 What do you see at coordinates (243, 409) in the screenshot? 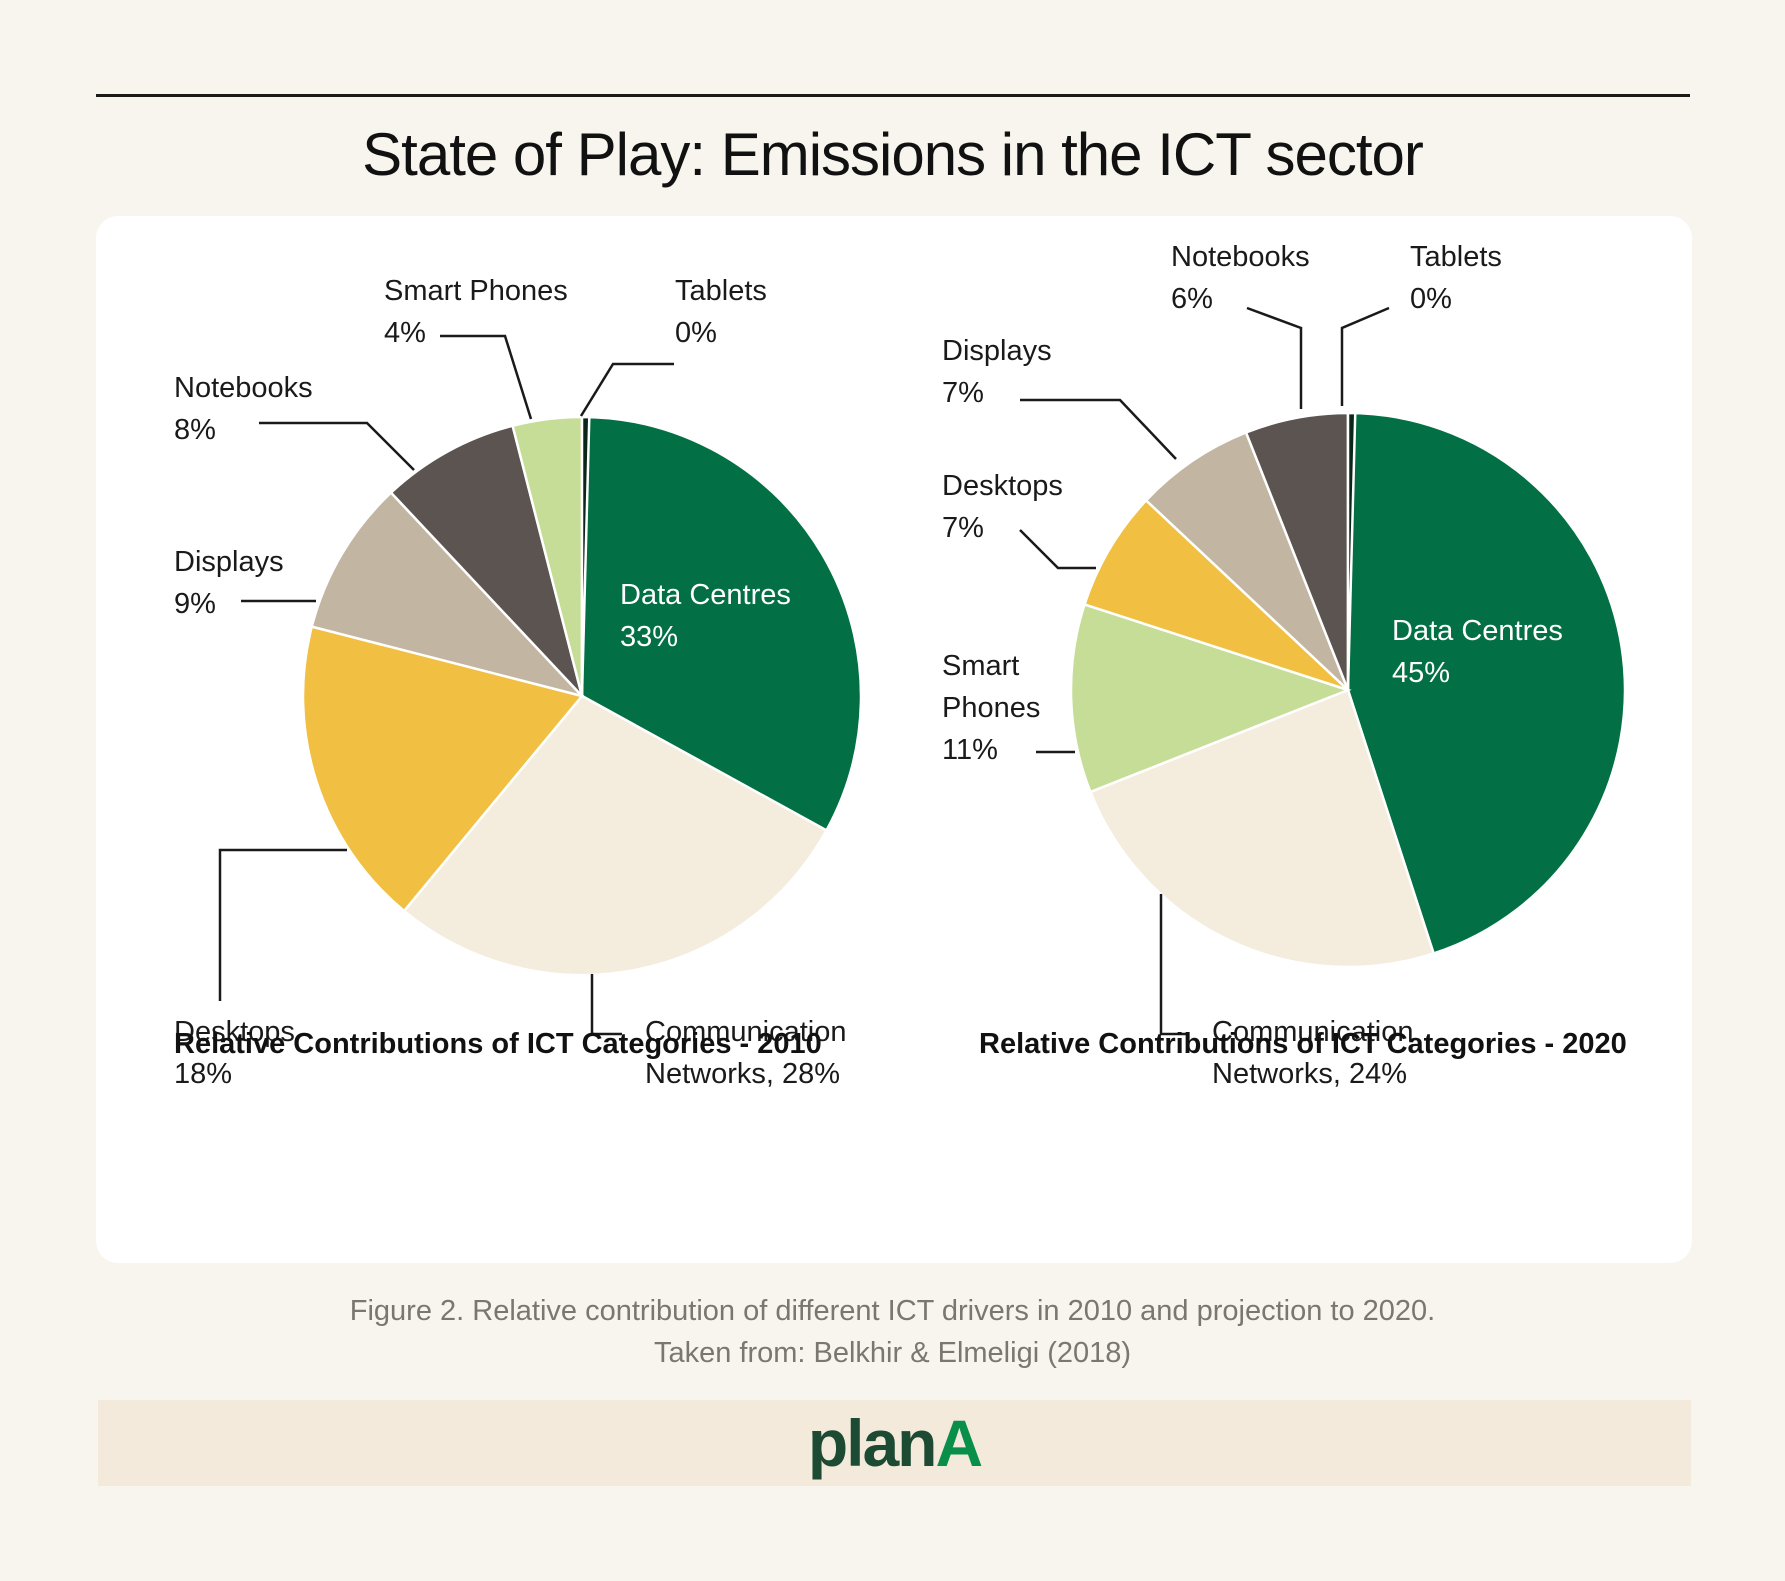
I see `data-label-notebooks: Notebooks 8%` at bounding box center [243, 409].